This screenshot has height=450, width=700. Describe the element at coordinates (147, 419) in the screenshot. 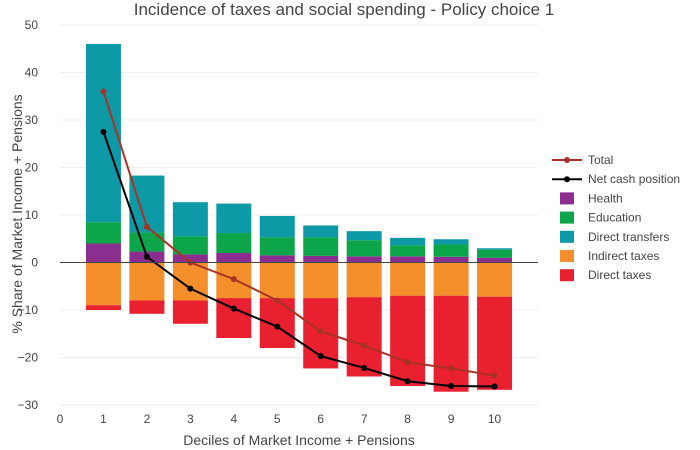

I see `x-tick-label: 2` at that location.